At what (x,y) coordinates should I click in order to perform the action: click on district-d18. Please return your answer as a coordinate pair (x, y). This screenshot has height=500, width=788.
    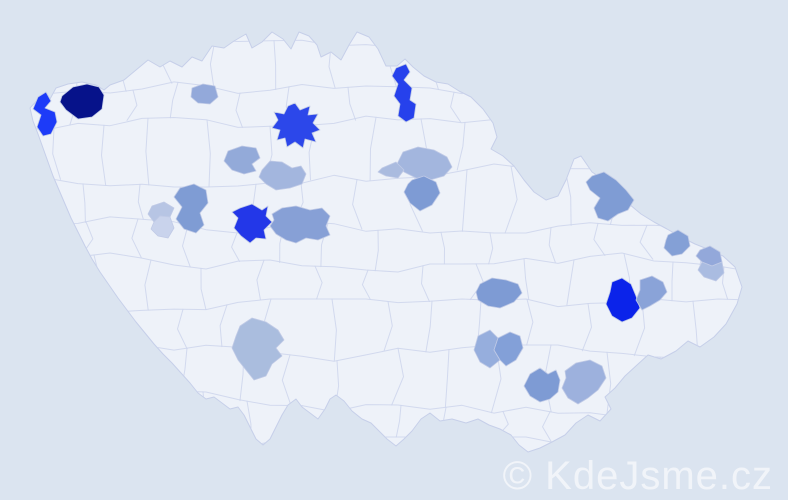
    Looking at the image, I should click on (499, 293).